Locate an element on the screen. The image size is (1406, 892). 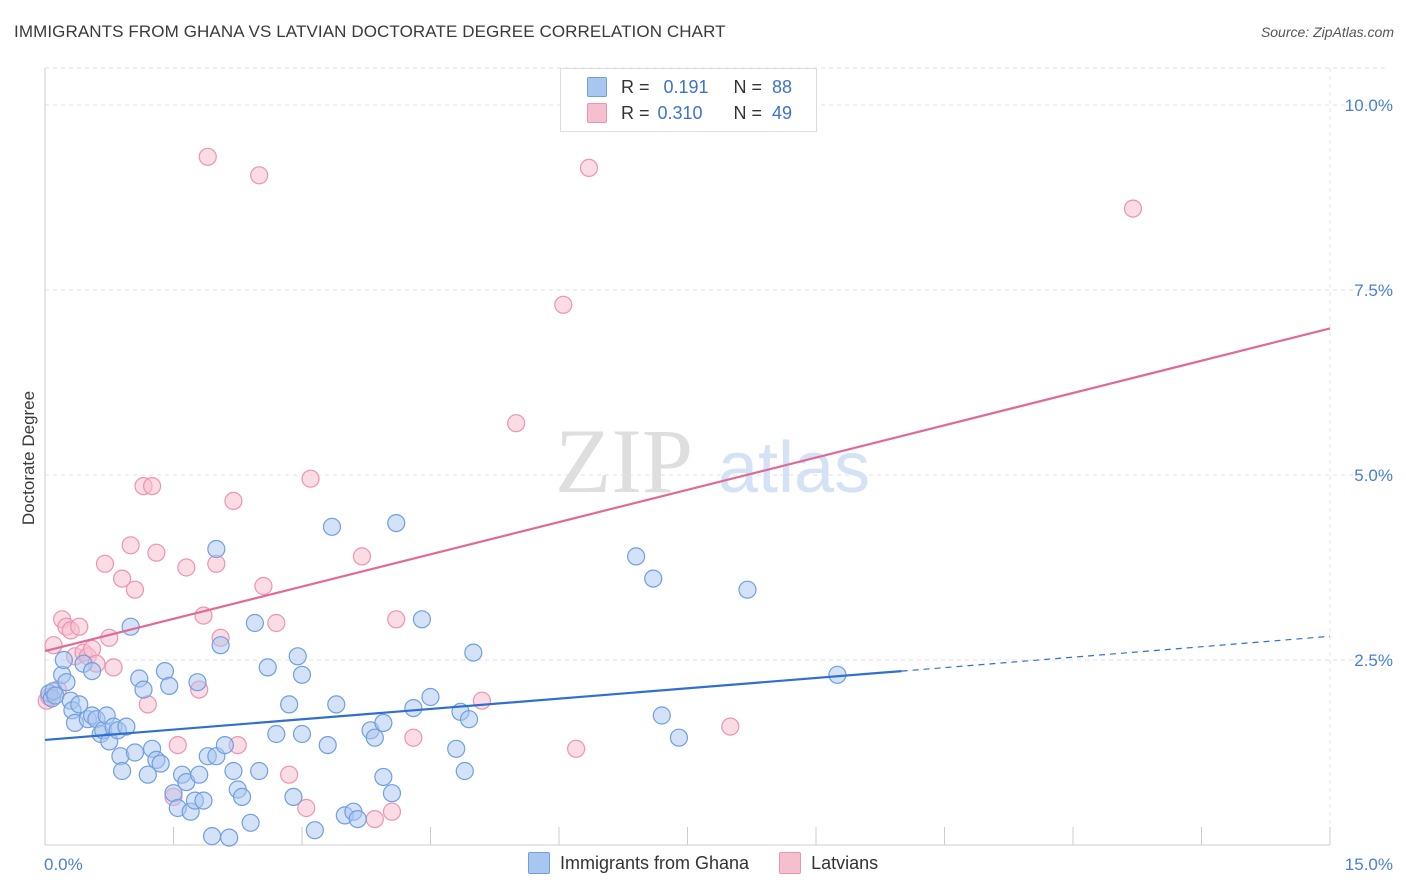
chart-source: Source: ZipAtlas.com is located at coordinates (1327, 32).